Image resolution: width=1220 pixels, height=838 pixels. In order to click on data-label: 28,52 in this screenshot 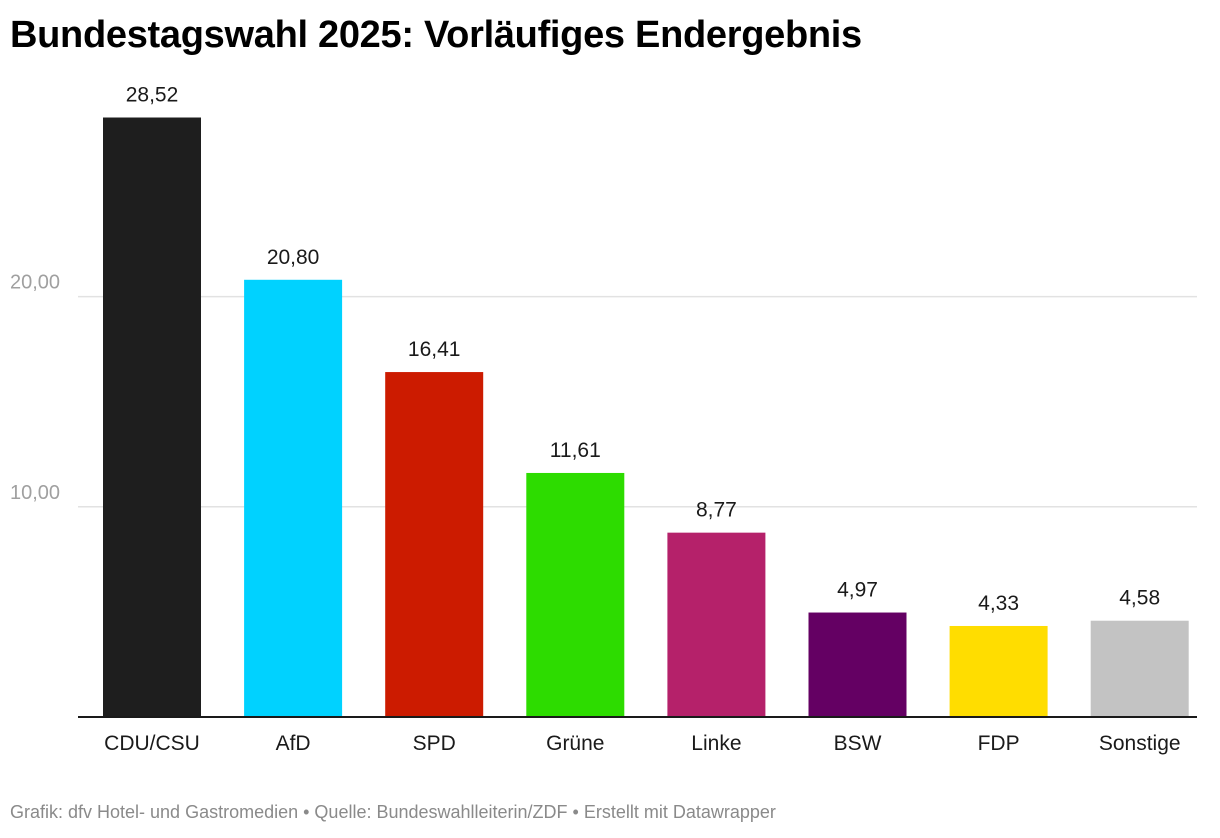, I will do `click(152, 95)`.